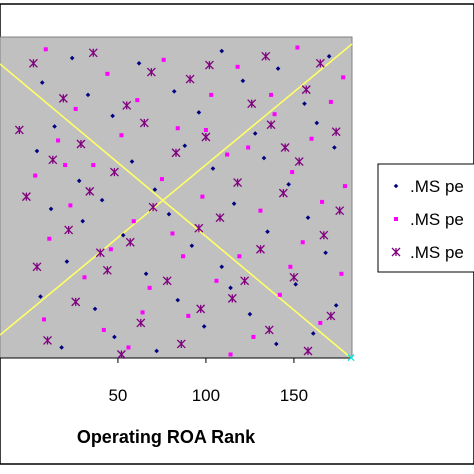  What do you see at coordinates (206, 395) in the screenshot?
I see `x-tick-label: 100` at bounding box center [206, 395].